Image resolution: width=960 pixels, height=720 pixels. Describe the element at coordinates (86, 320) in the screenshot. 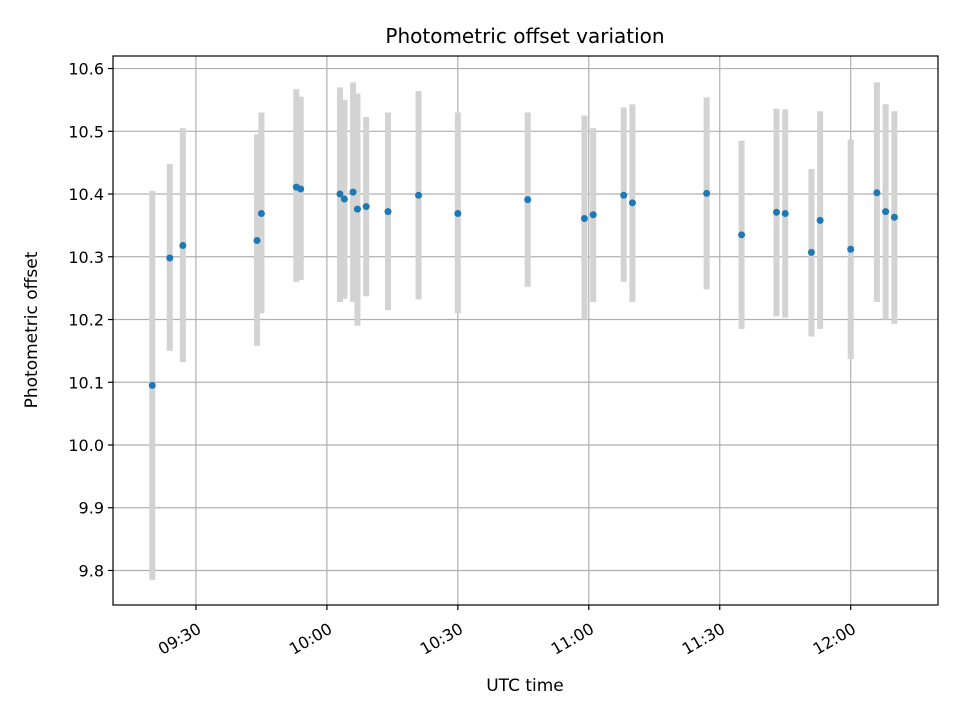

I see `y-tick-label: 10.2` at that location.